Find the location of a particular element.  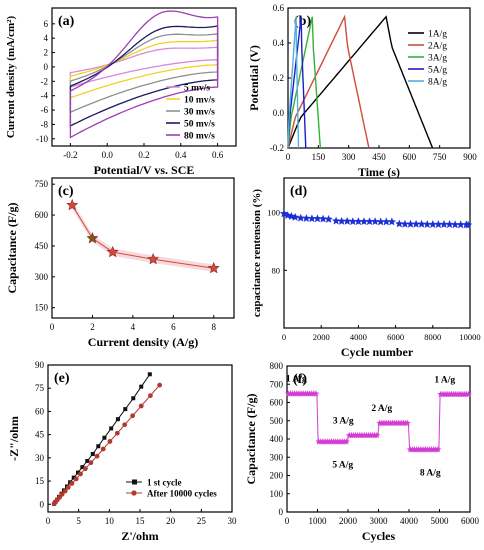

y-tick-label: 30 is located at coordinates (40, 458).